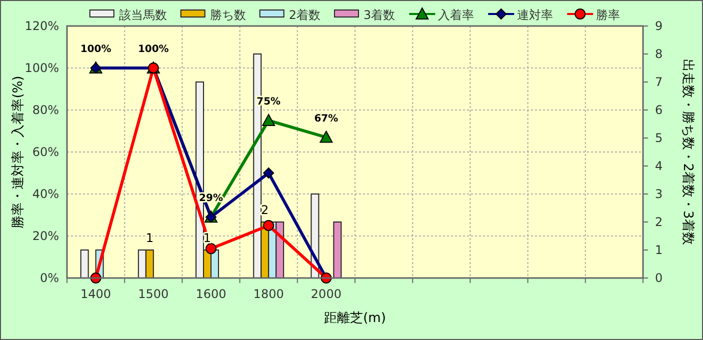  Describe the element at coordinates (380, 15) in the screenshot. I see `legend-label: 3着数` at that location.